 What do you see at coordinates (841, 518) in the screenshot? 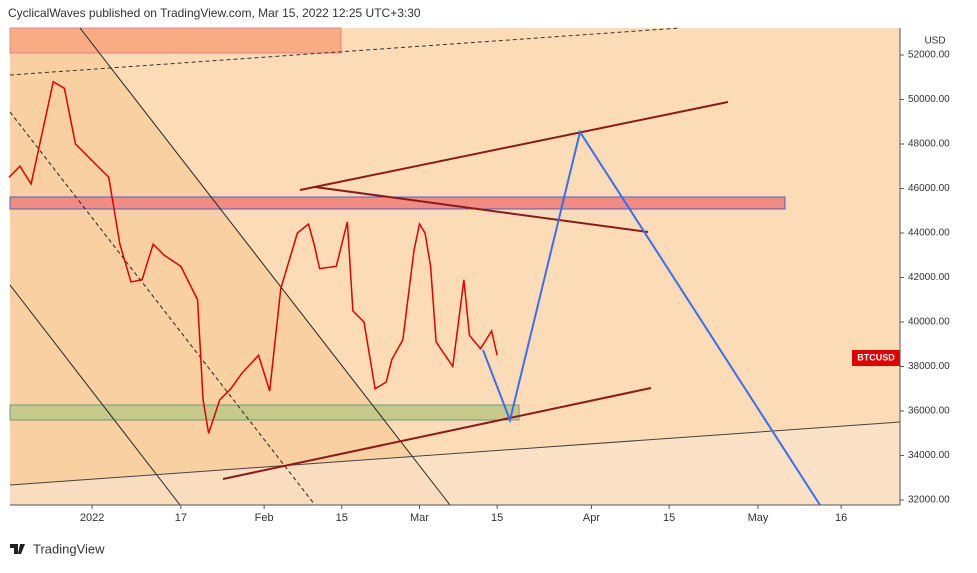
I see `x-tick-label: 16` at bounding box center [841, 518].